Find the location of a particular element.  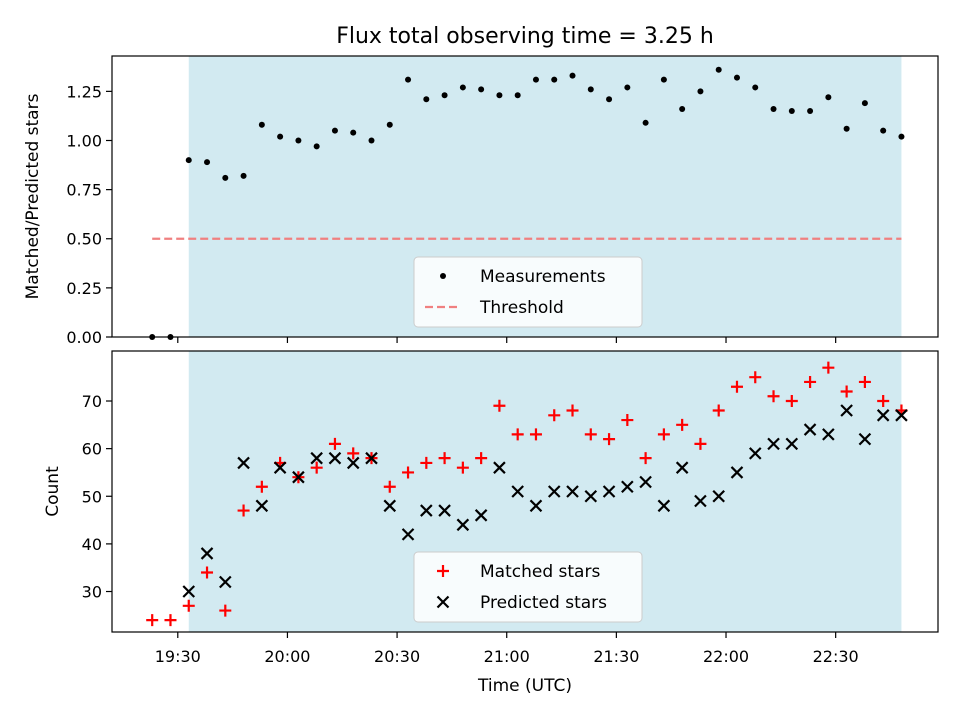

legend-label: Threshold is located at coordinates (521, 308).